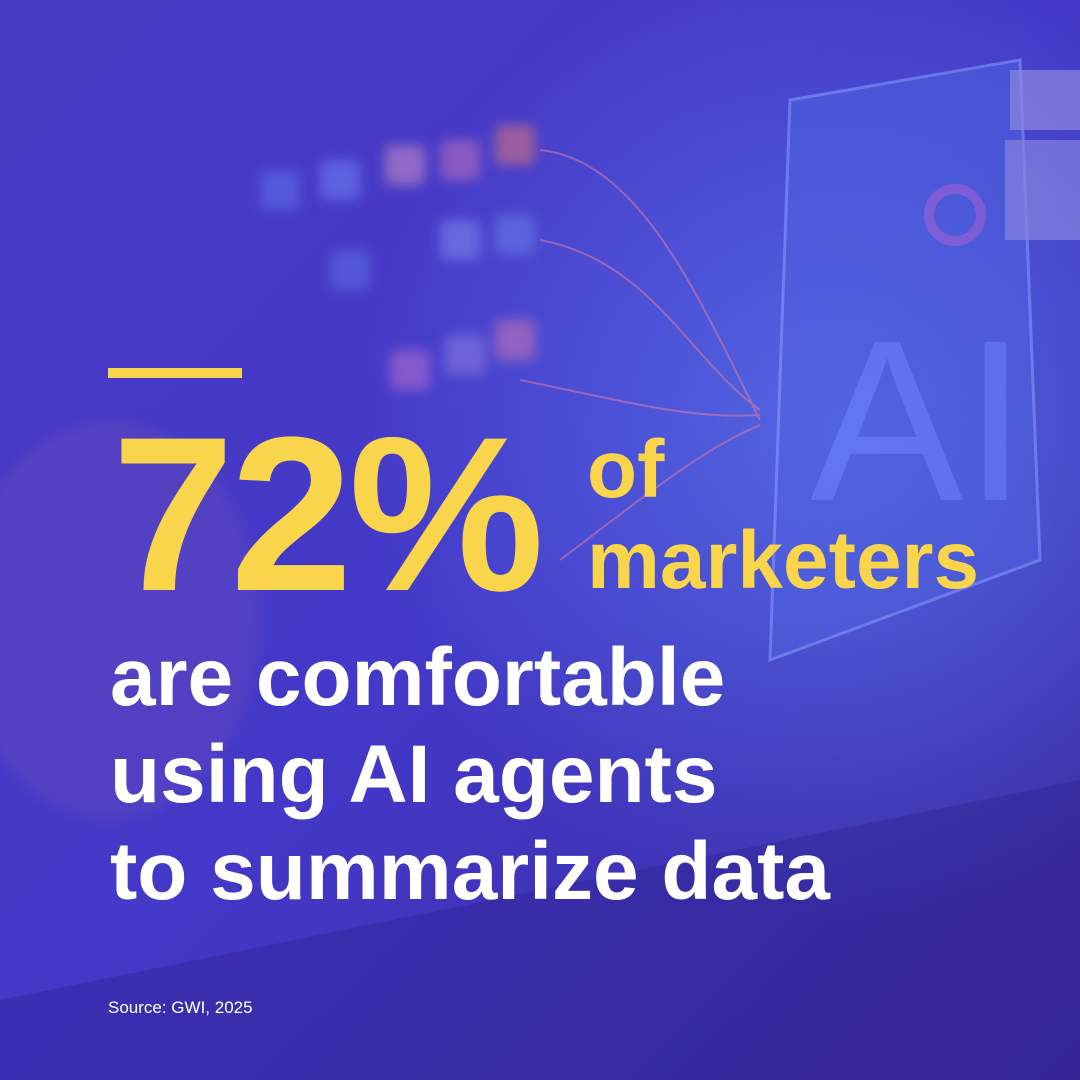 The height and width of the screenshot is (1080, 1080). Describe the element at coordinates (470, 871) in the screenshot. I see `headline-line: to summarize data` at that location.